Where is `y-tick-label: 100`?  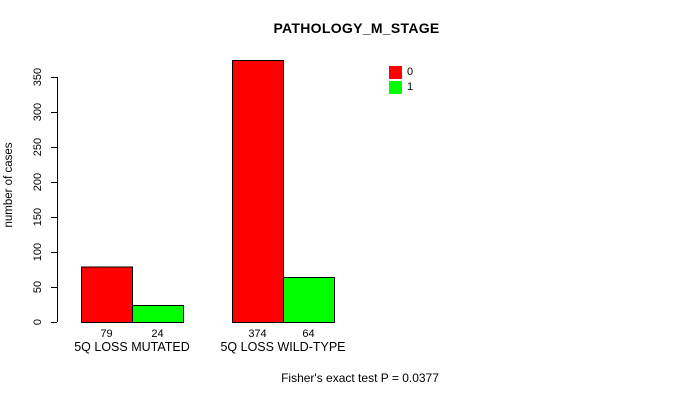 y-tick-label: 100 is located at coordinates (38, 252).